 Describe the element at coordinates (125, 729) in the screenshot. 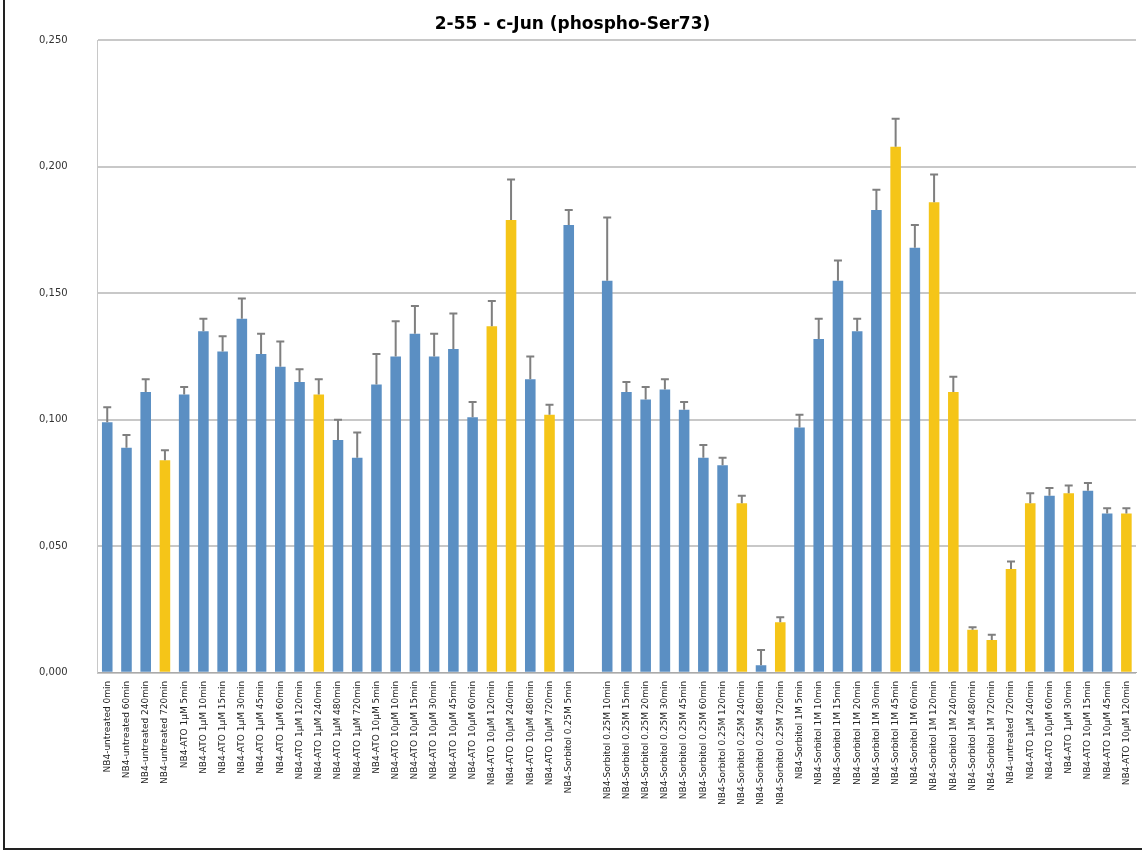

I see `x-tick-label: NB4-untreated 60min` at that location.